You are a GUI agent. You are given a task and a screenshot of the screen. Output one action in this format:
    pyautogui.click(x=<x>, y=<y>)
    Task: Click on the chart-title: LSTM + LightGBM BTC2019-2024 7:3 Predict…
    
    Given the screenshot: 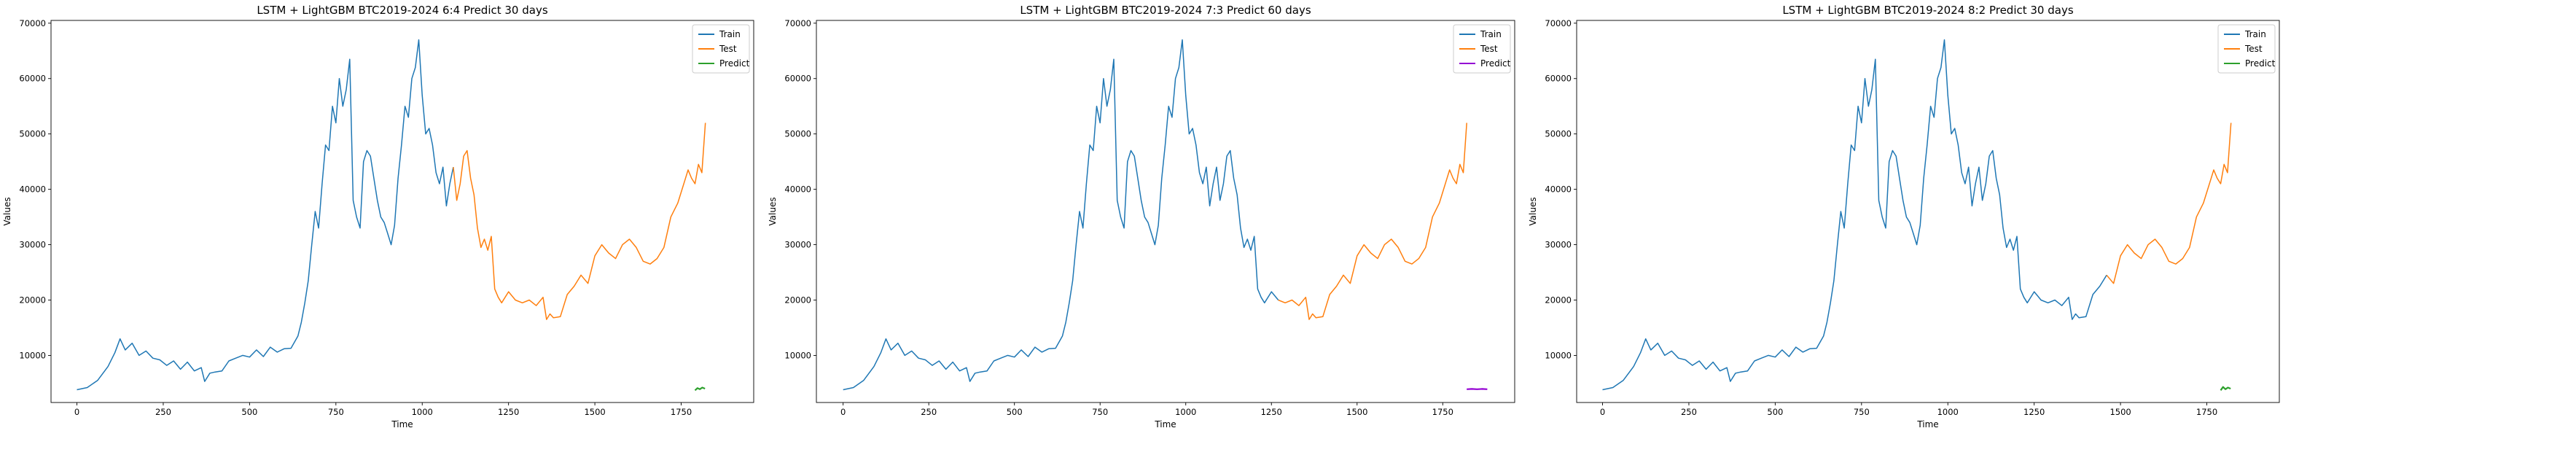 What is the action you would take?
    pyautogui.click(x=1165, y=10)
    